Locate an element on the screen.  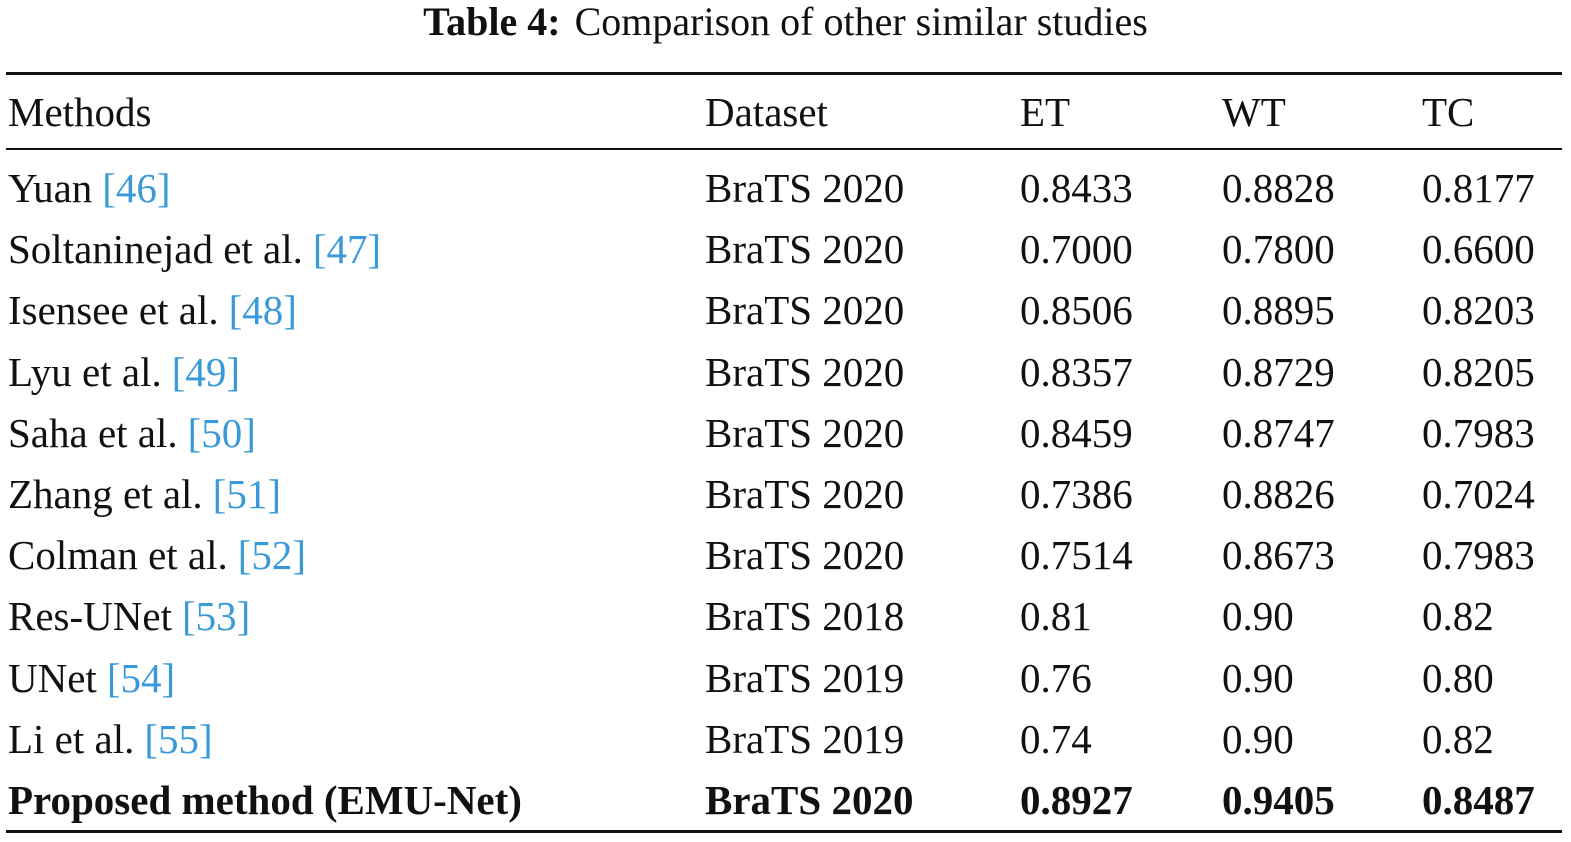
method-name: Proposed method (EMU-Net) is located at coordinates (265, 800).